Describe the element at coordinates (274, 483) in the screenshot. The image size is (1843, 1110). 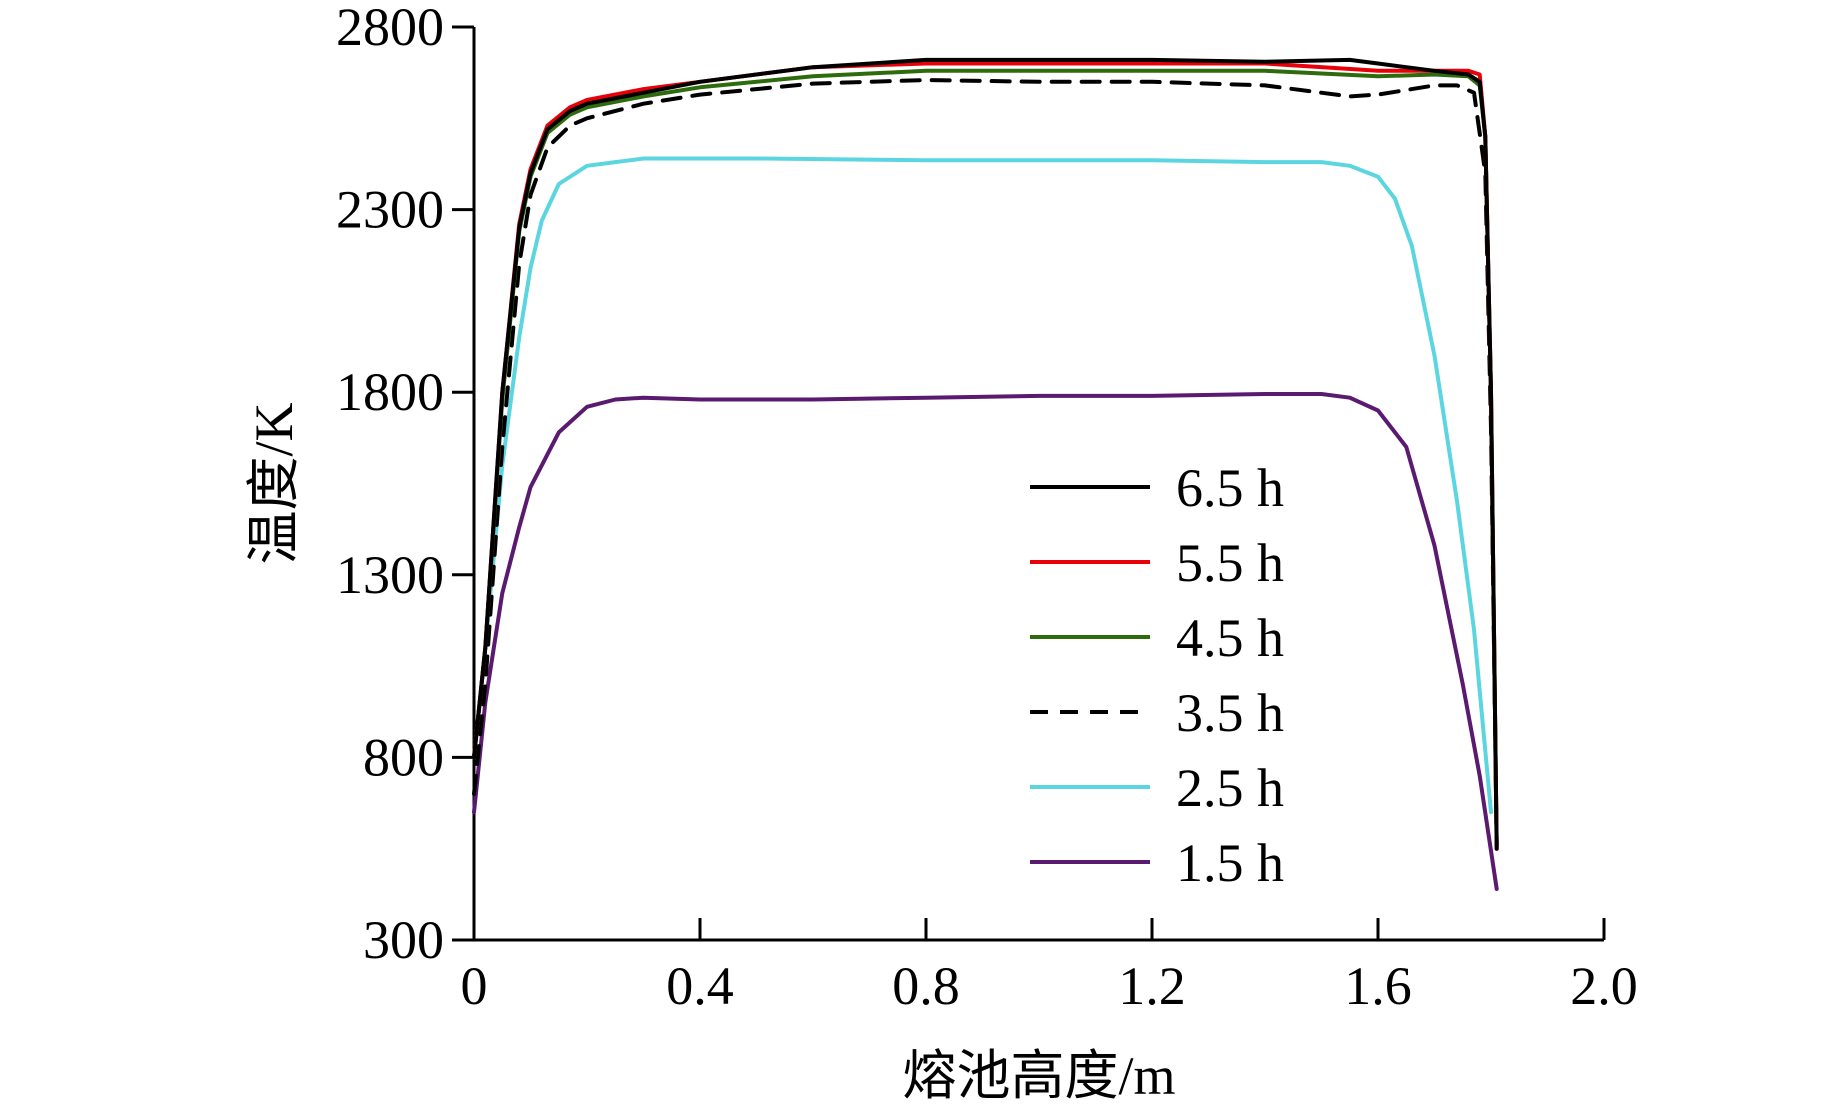
I see `y-axis-label: 温度/K` at that location.